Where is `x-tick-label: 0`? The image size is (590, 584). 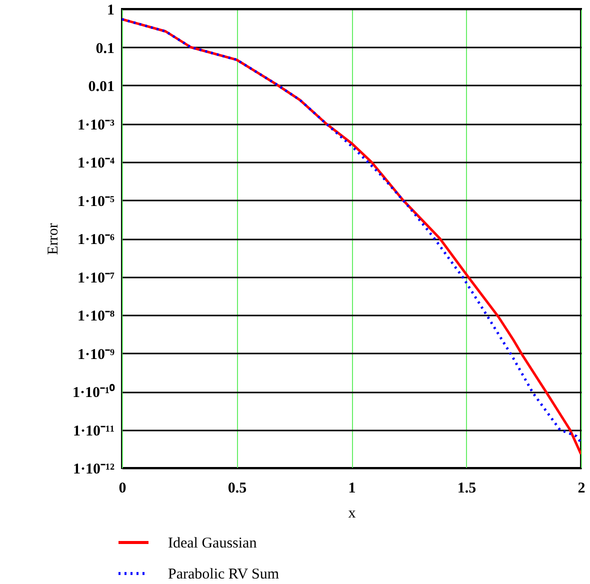
x-tick-label: 0 is located at coordinates (122, 488).